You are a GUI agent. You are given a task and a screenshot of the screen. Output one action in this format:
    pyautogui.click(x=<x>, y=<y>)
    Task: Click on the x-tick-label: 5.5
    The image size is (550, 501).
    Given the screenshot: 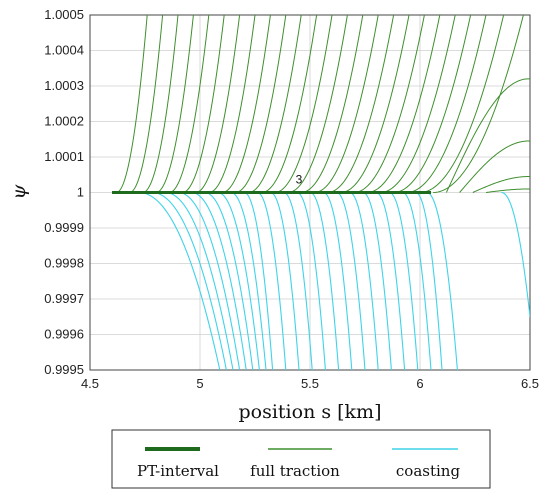 What is the action you would take?
    pyautogui.click(x=310, y=383)
    